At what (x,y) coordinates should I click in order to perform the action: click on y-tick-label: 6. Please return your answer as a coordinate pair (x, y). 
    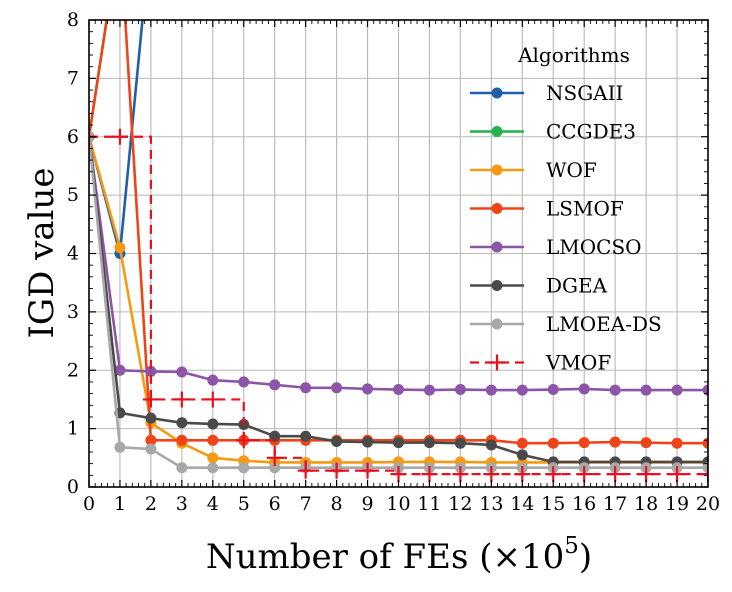
    Looking at the image, I should click on (73, 137).